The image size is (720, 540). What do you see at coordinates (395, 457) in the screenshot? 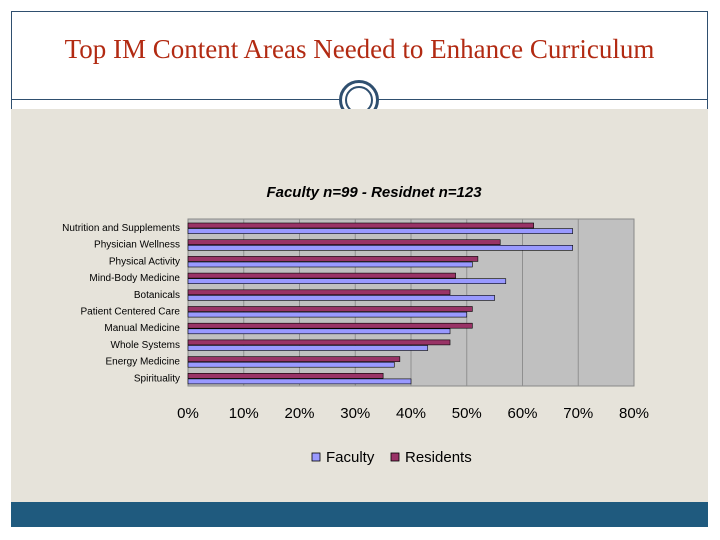
I see `legend-swatch-residents` at bounding box center [395, 457].